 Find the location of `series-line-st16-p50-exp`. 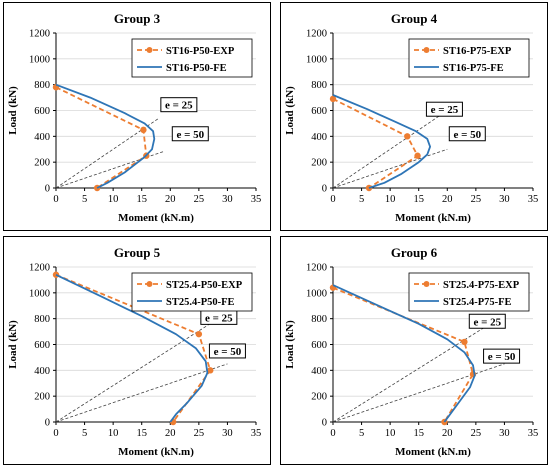

series-line-st16-p50-exp is located at coordinates (101, 137).